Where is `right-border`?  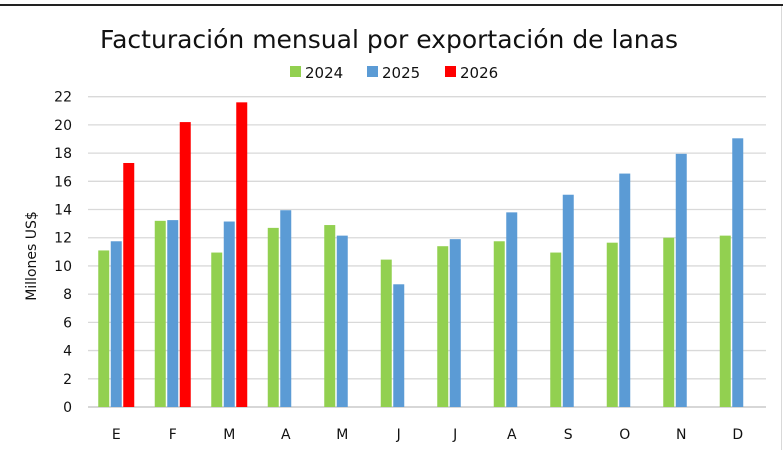
right-border is located at coordinates (781, 228).